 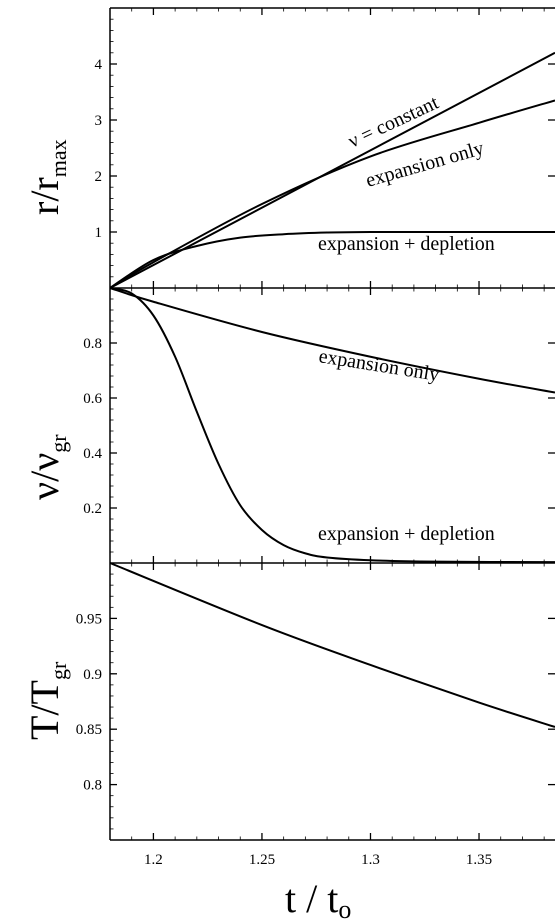 I want to click on svg-text: r/rmax, so click(x=46, y=177).